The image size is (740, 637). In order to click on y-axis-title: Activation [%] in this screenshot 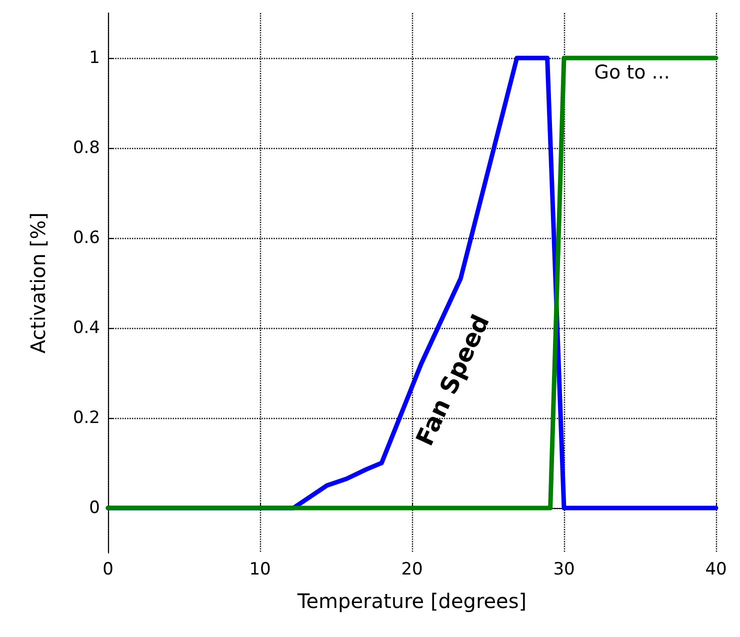, I will do `click(38, 283)`.